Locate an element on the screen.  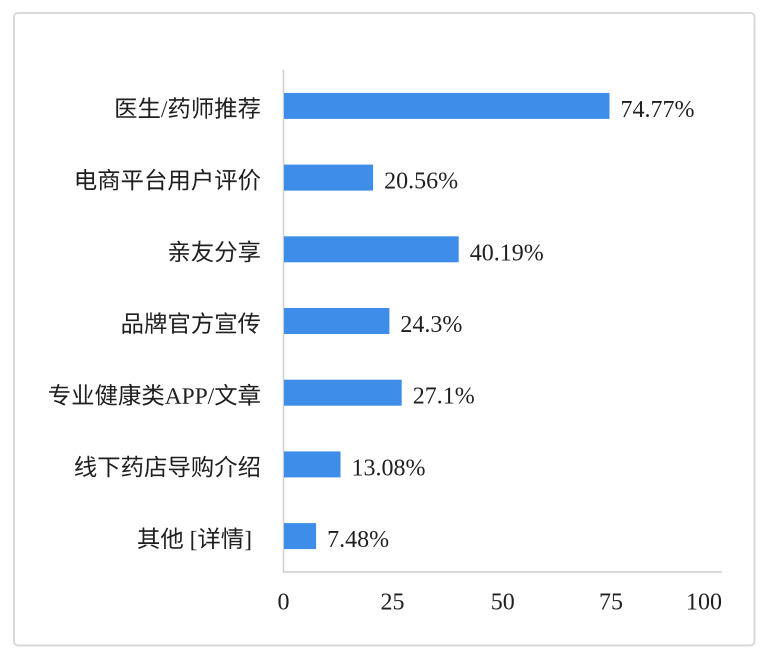
svg-text: 20.56% is located at coordinates (421, 182).